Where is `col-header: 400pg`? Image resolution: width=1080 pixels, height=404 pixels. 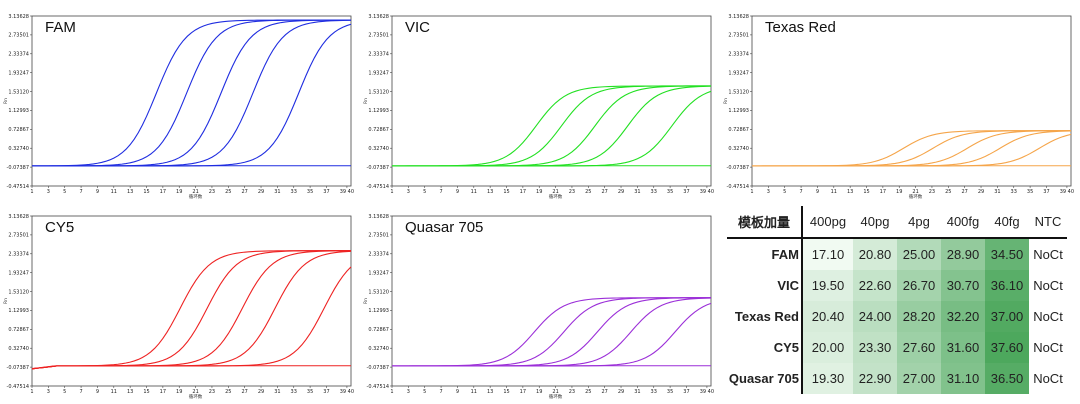 col-header: 400pg is located at coordinates (827, 222).